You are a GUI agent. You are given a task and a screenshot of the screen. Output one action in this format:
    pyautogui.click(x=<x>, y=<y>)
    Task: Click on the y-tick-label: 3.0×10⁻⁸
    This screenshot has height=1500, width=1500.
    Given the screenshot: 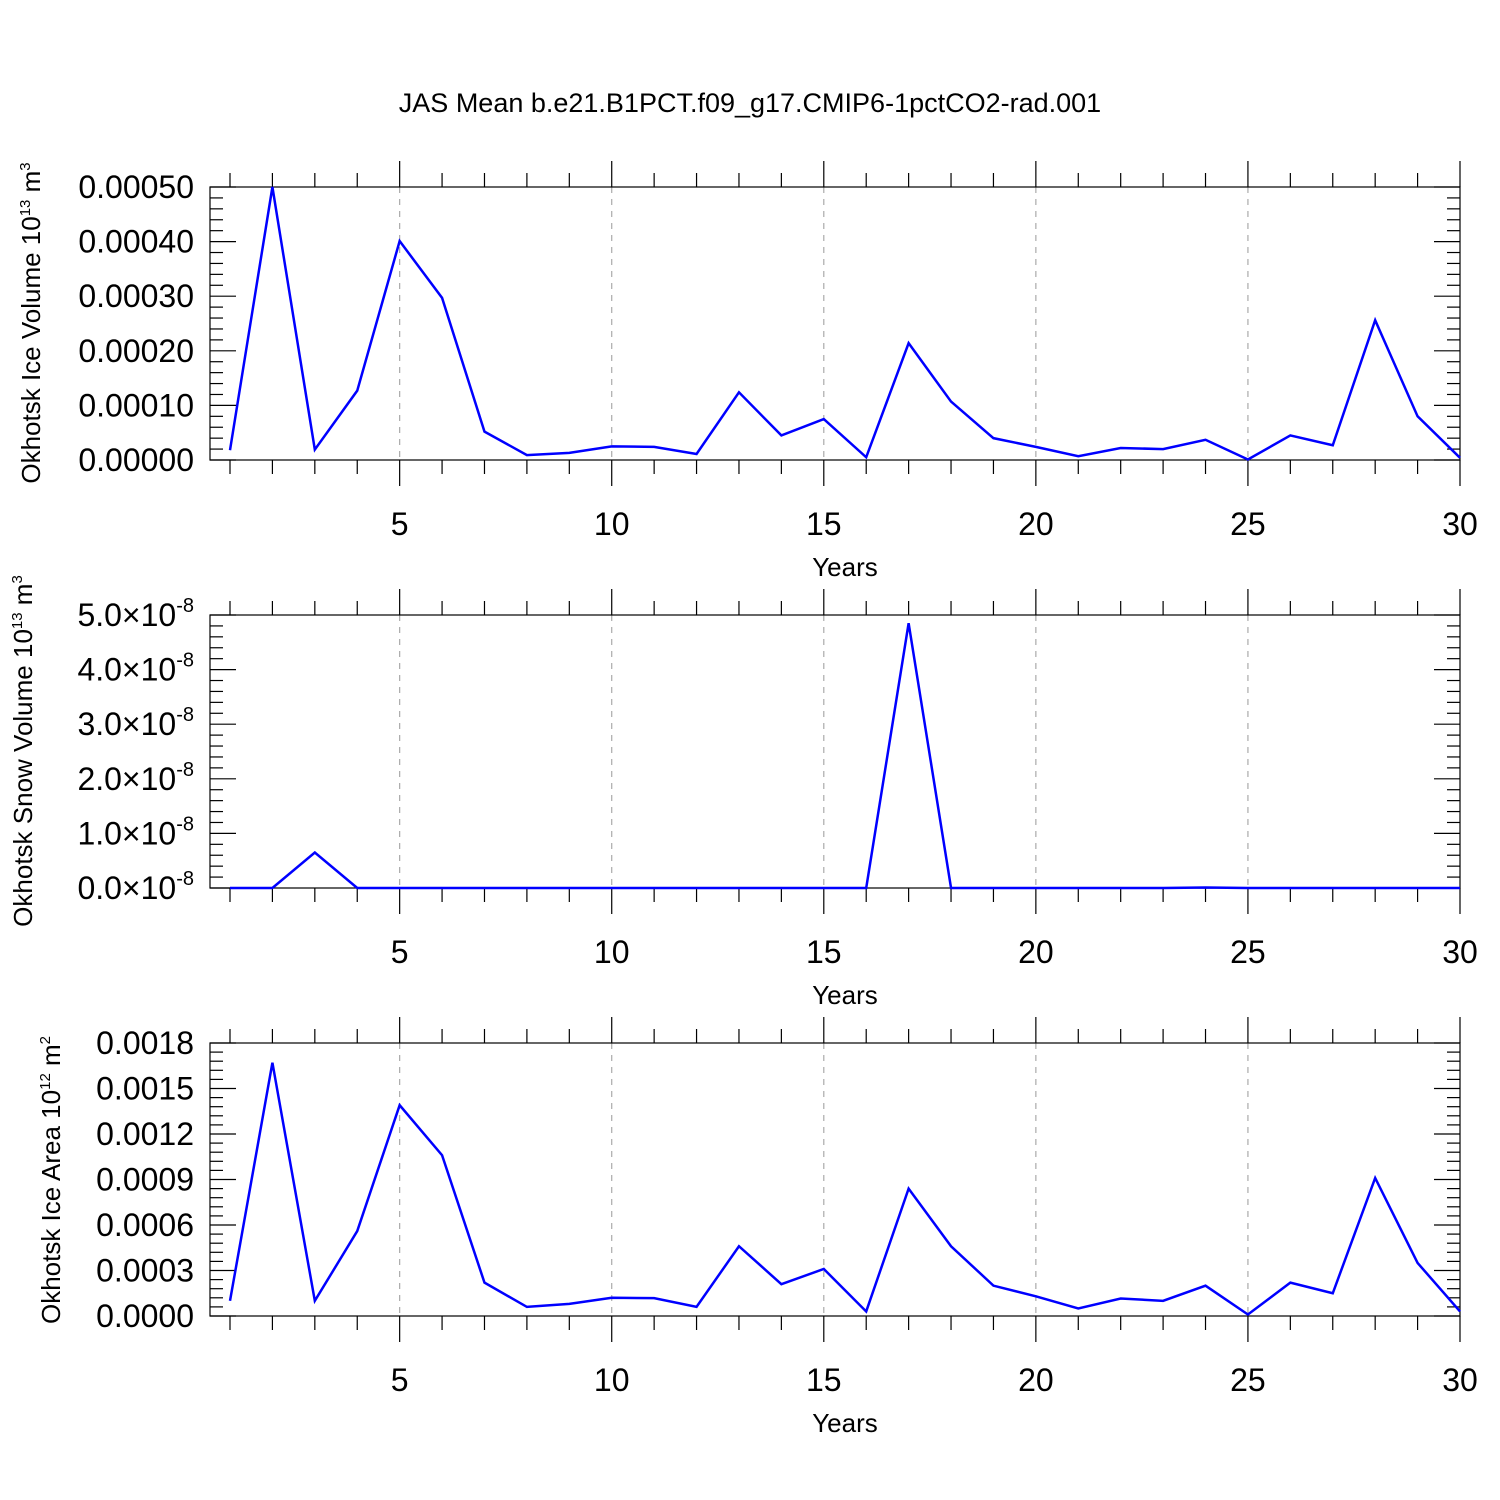 What is the action you would take?
    pyautogui.click(x=135, y=723)
    